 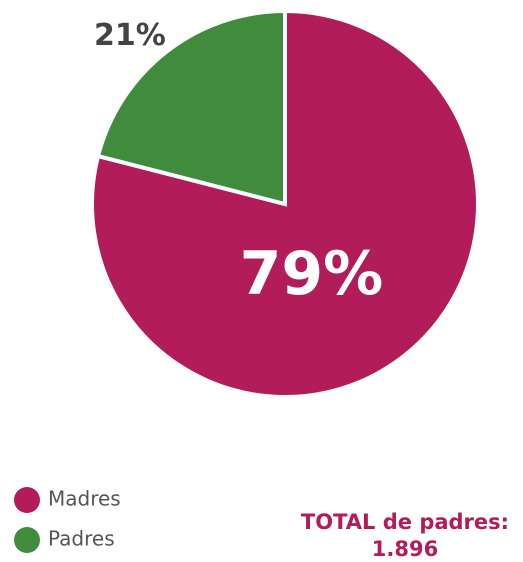 What do you see at coordinates (312, 274) in the screenshot?
I see `value-label: 79%` at bounding box center [312, 274].